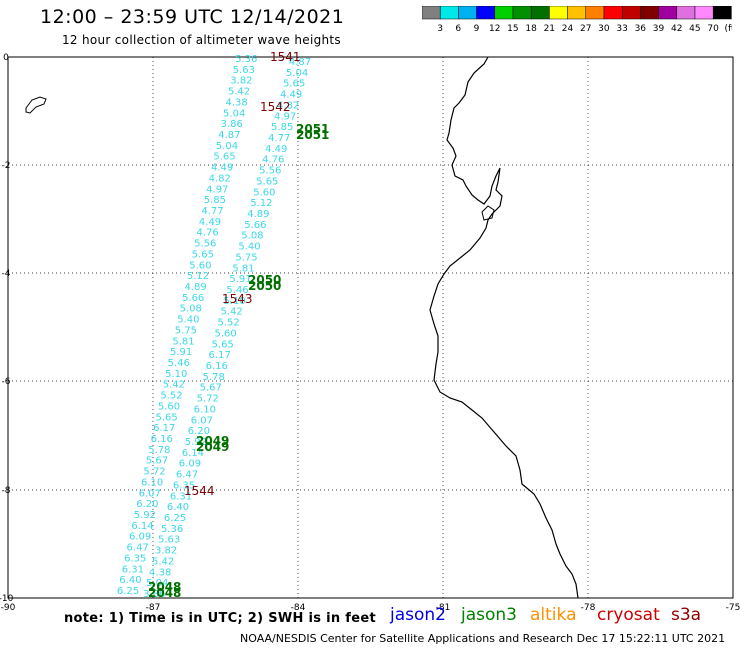  What do you see at coordinates (192, 17) in the screenshot?
I see `page-title: 12:00 – 23:59 UTC 12/14/2021` at bounding box center [192, 17].